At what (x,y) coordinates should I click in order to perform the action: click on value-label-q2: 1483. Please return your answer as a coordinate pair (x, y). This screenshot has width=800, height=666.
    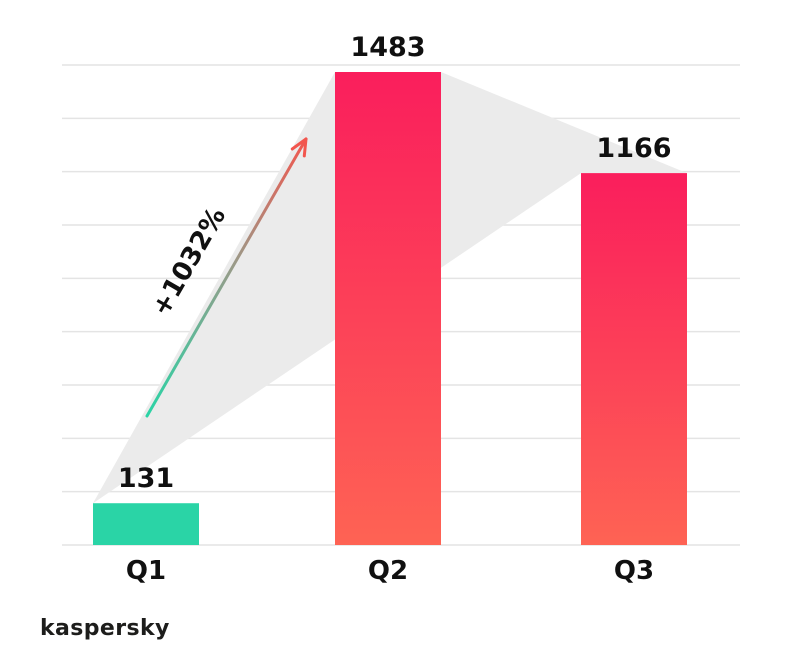
    Looking at the image, I should click on (387, 47).